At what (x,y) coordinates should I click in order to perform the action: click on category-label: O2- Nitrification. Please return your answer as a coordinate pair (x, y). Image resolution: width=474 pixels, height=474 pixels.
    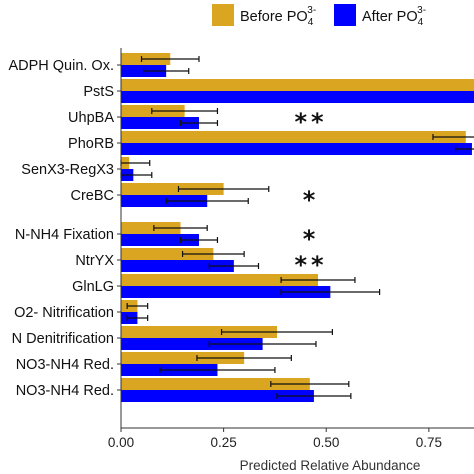
    Looking at the image, I should click on (64, 313).